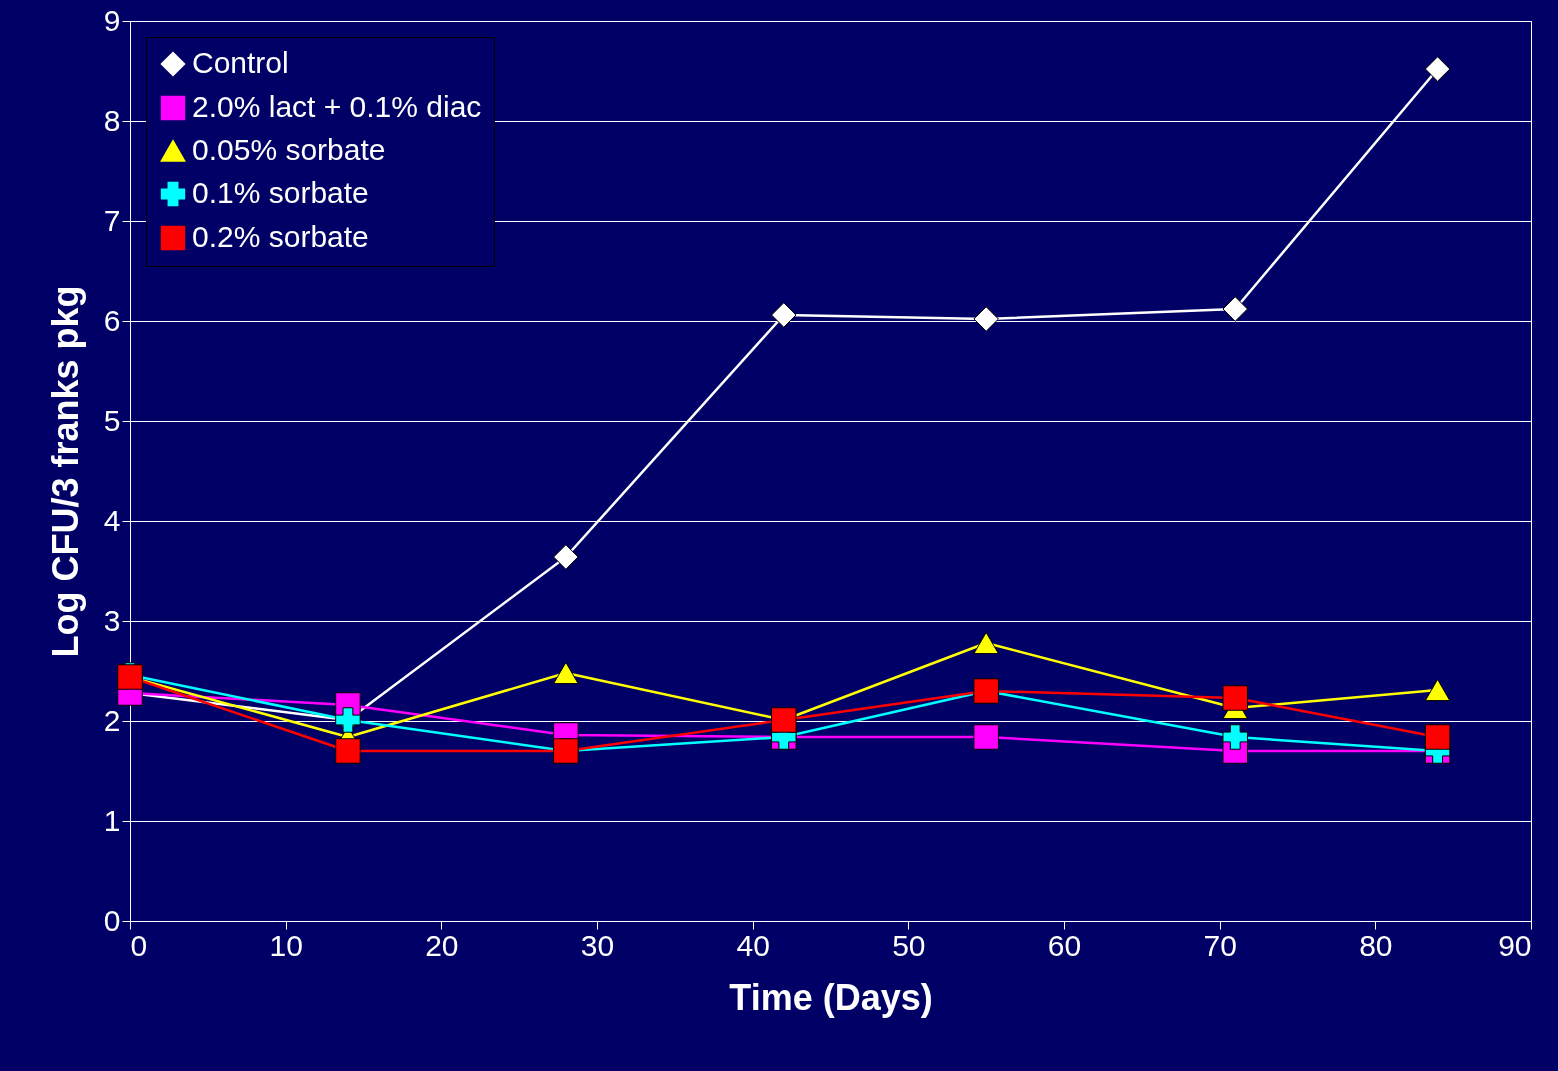 Image resolution: width=1558 pixels, height=1071 pixels. What do you see at coordinates (112, 620) in the screenshot?
I see `y-tick-label: 3` at bounding box center [112, 620].